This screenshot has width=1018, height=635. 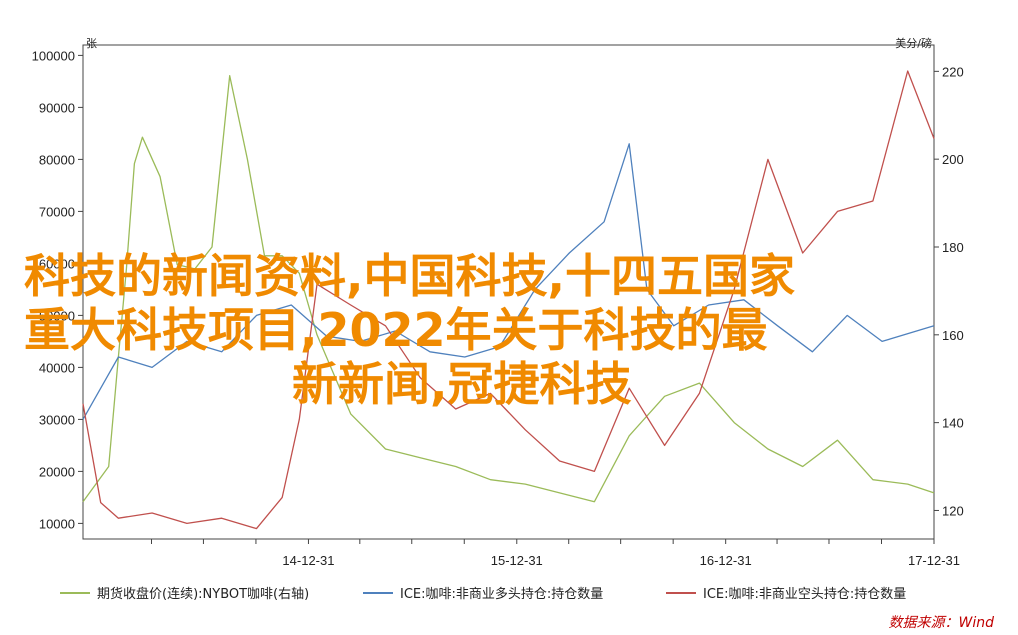 I want to click on right-y-tick-label: 120, so click(x=953, y=510).